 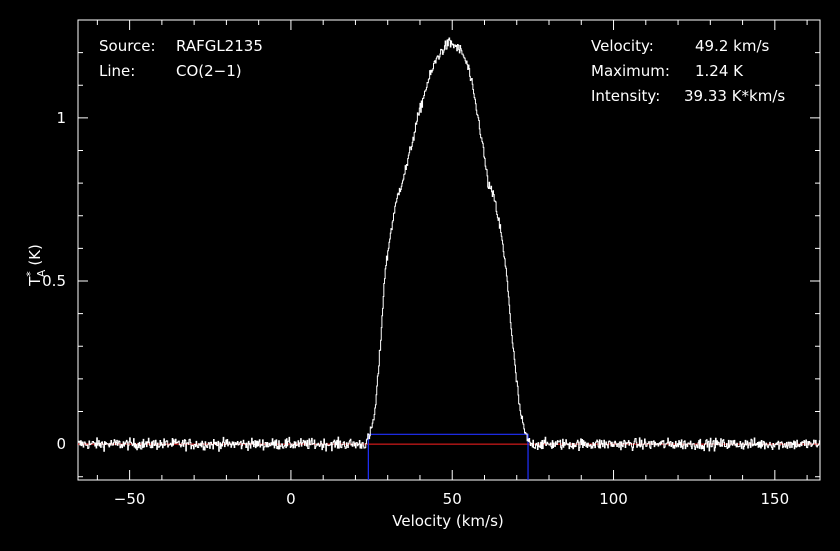 I want to click on velocity-label: Velocity:, so click(x=622, y=46).